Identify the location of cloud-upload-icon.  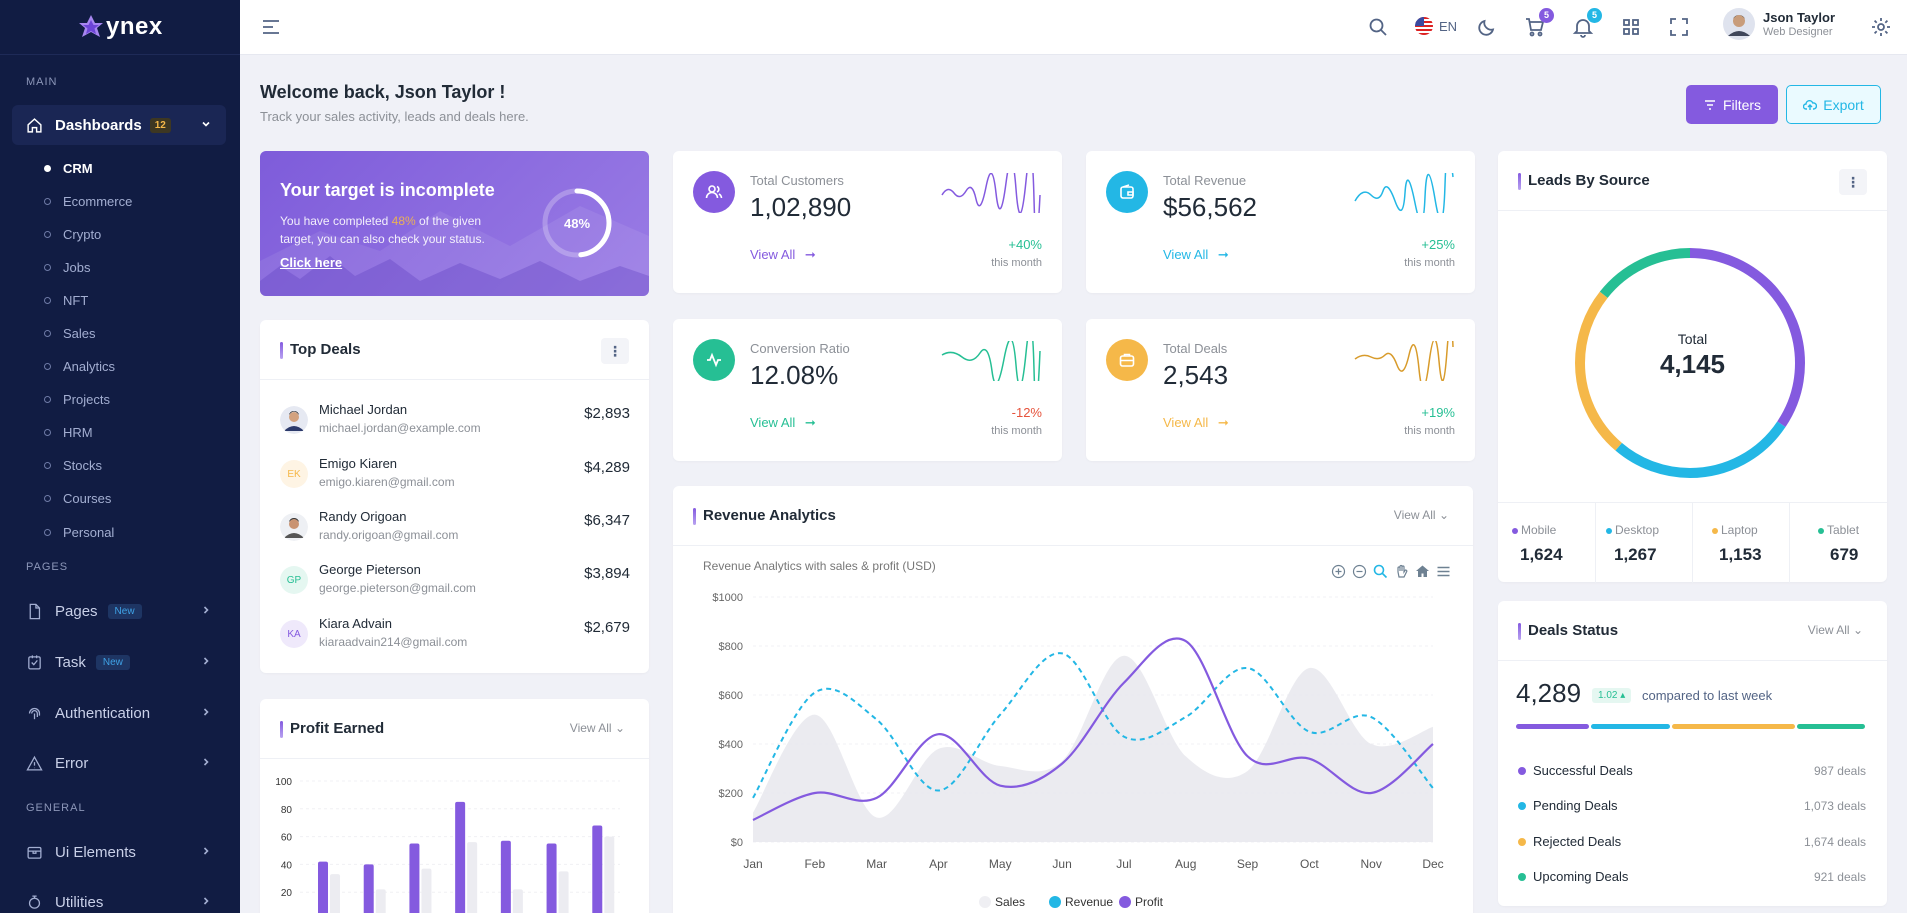
(1810, 104).